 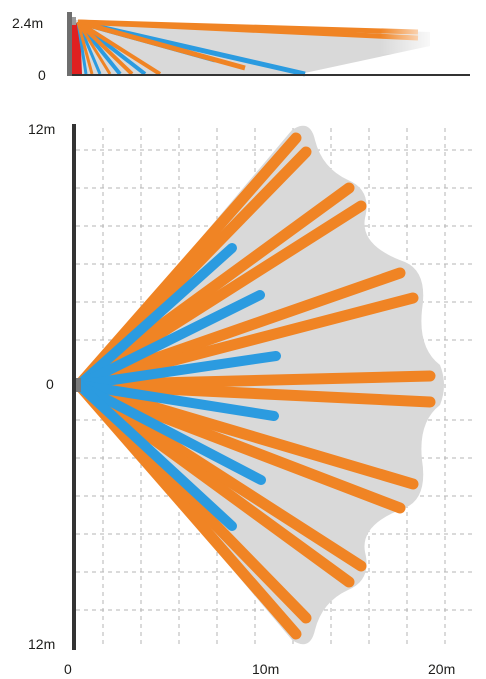 What do you see at coordinates (41, 129) in the screenshot?
I see `y-top-label: 12m` at bounding box center [41, 129].